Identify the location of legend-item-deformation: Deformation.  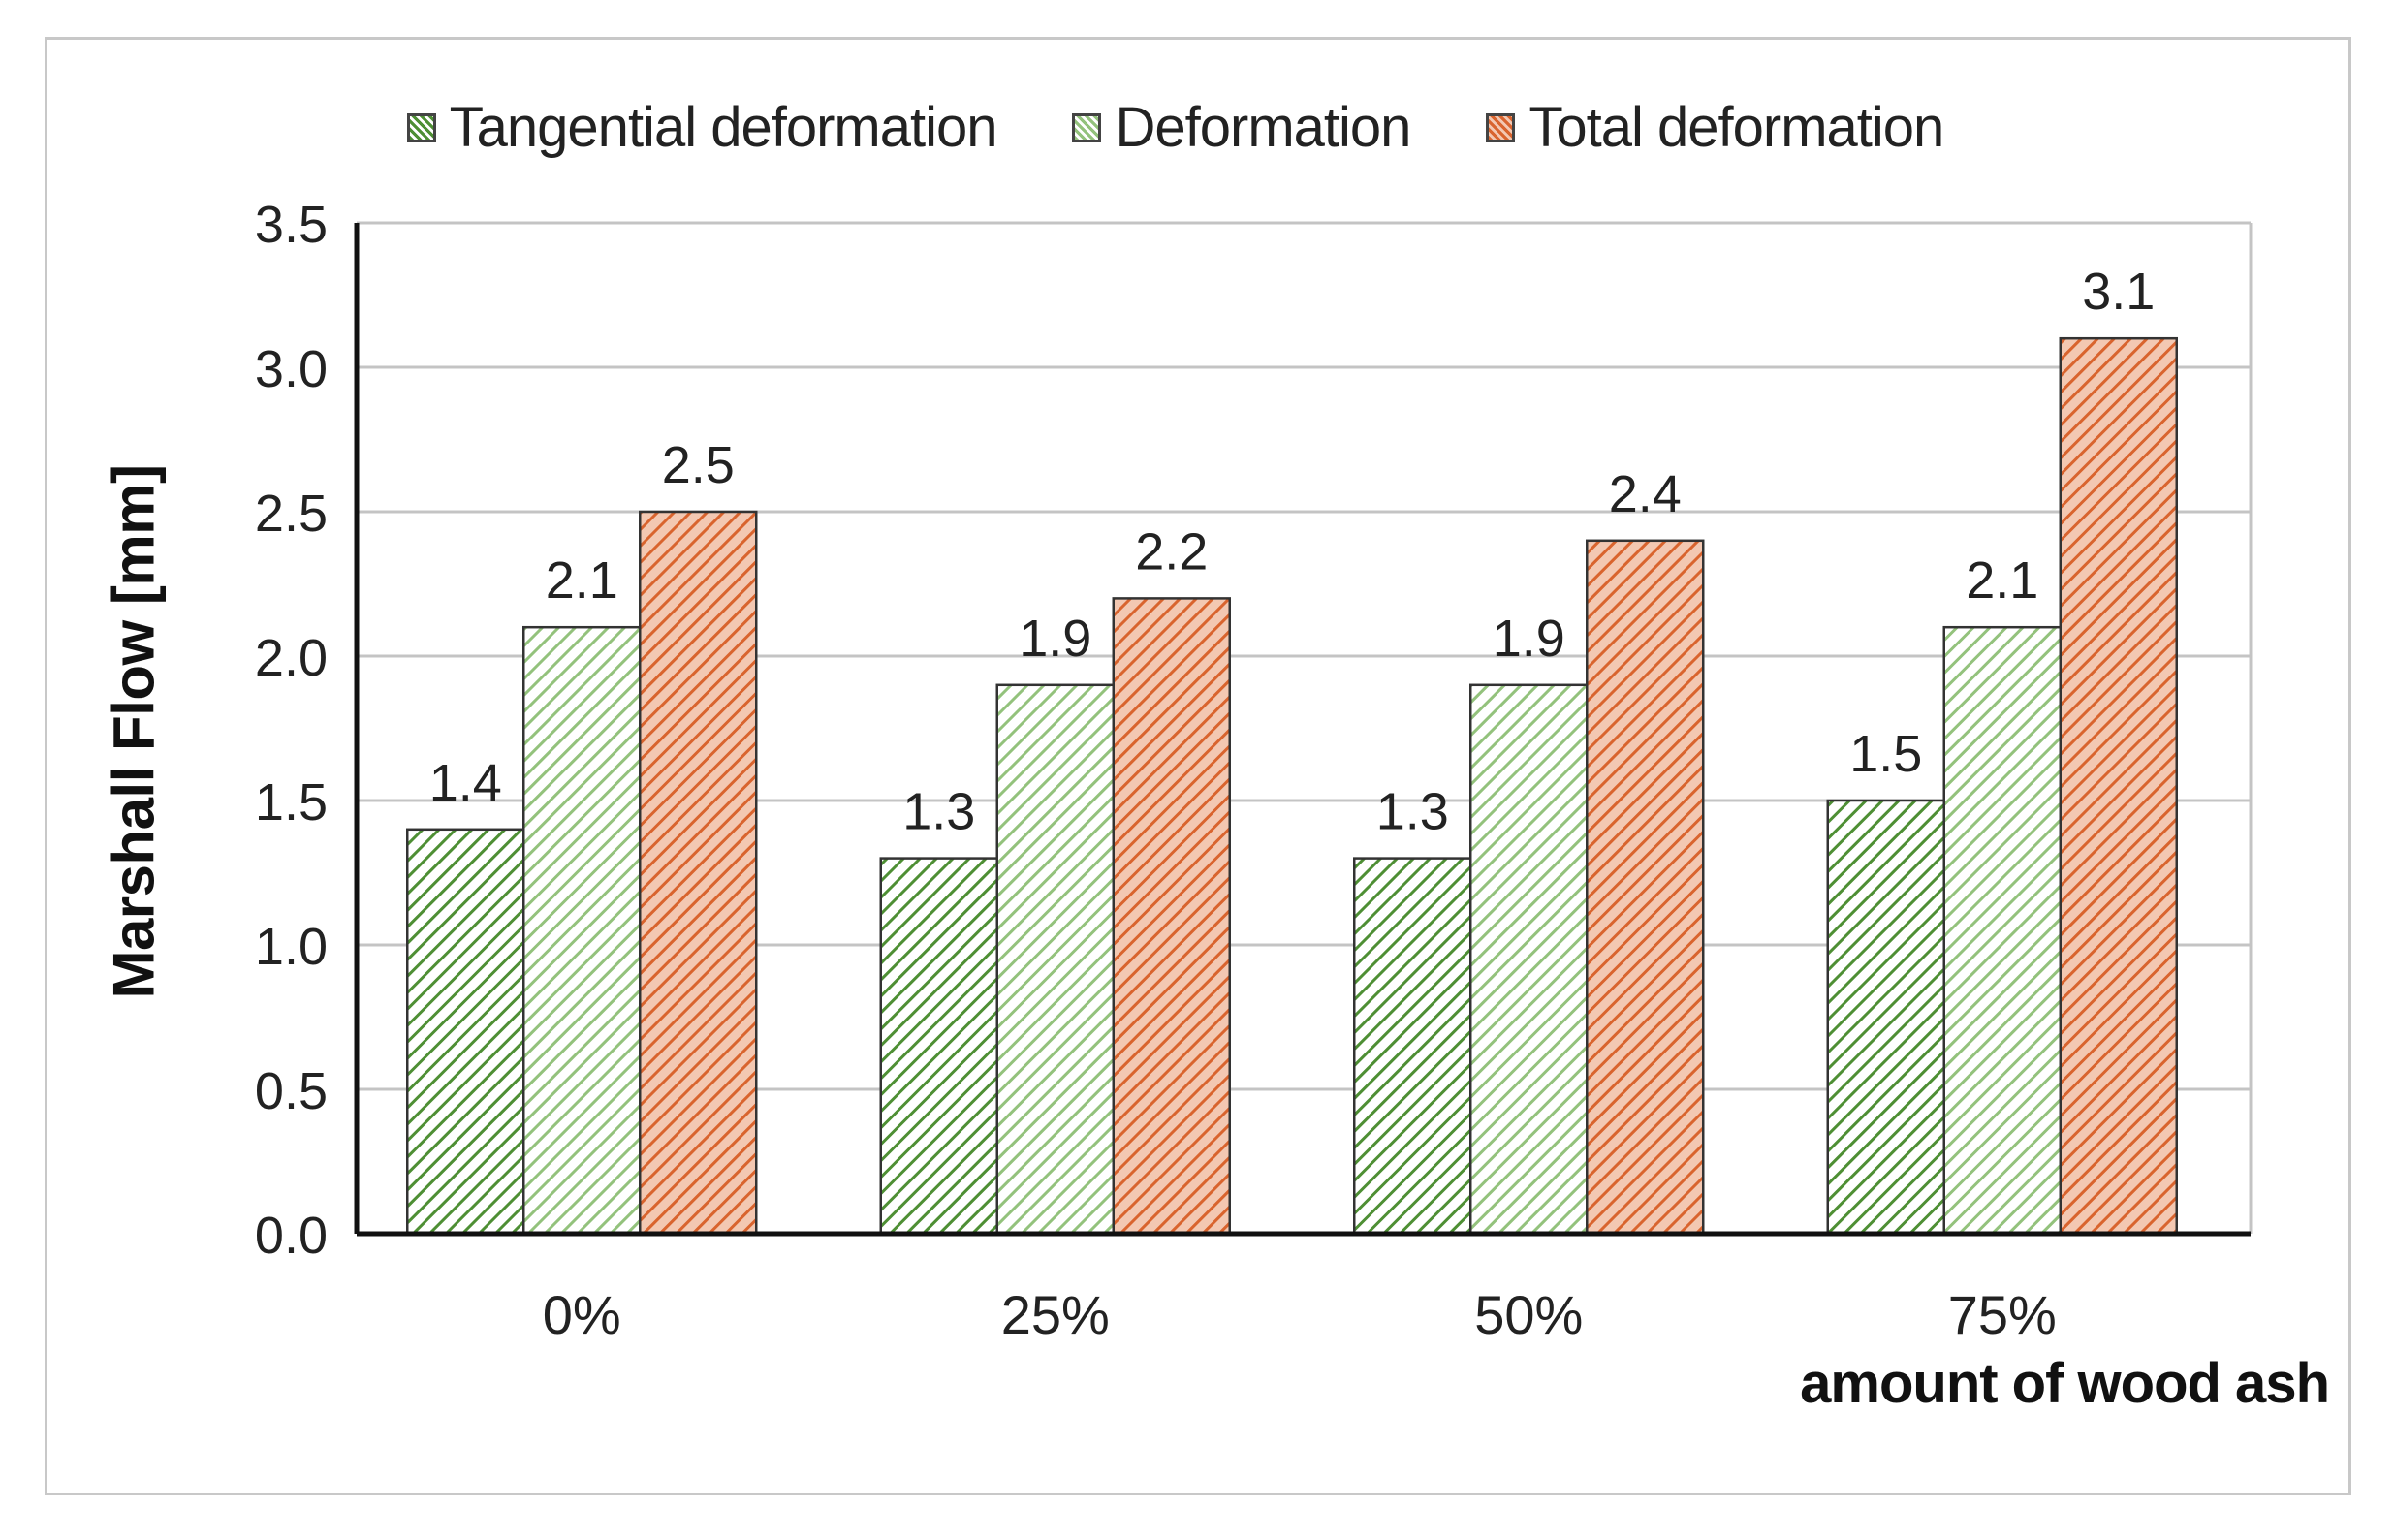
(1241, 127).